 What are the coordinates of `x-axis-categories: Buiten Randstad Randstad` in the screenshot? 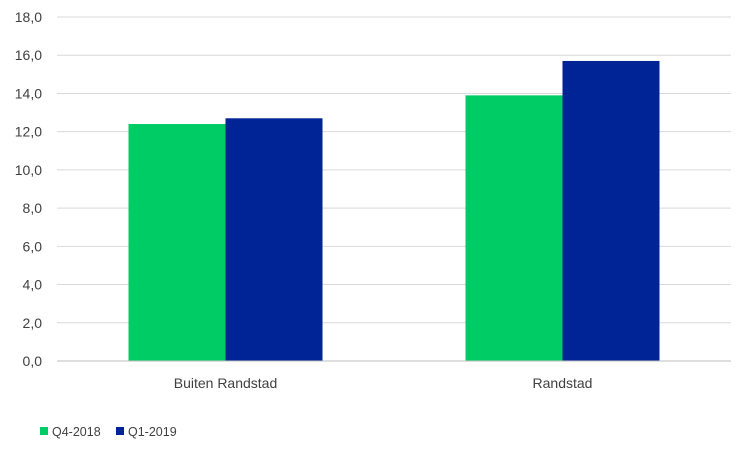 It's located at (383, 383).